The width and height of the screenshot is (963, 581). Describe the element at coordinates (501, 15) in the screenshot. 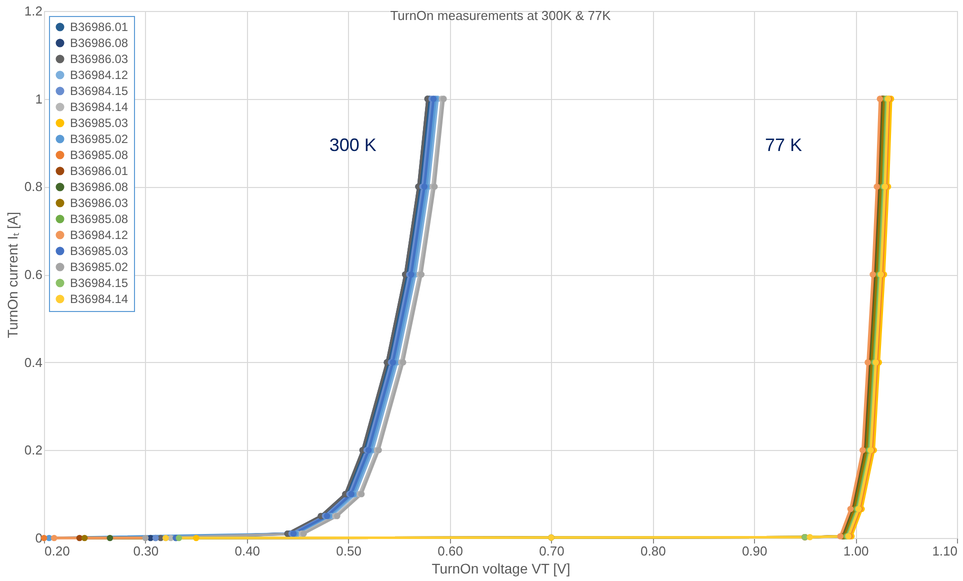

I see `chart-title: TurnOn measurements at 300K & 77K` at that location.